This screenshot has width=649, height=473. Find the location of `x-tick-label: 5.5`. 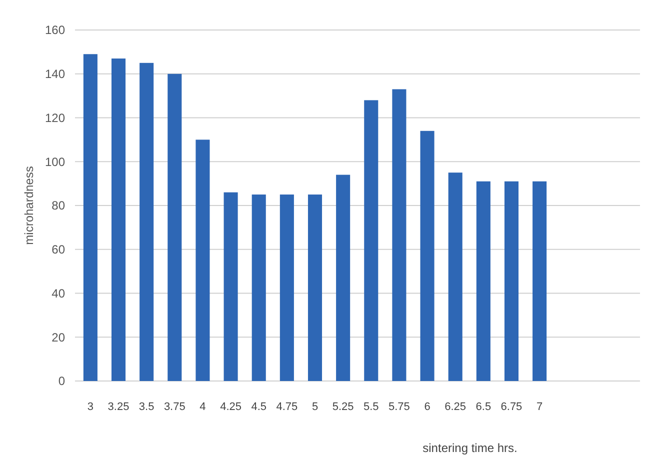

x-tick-label: 5.5 is located at coordinates (371, 407).